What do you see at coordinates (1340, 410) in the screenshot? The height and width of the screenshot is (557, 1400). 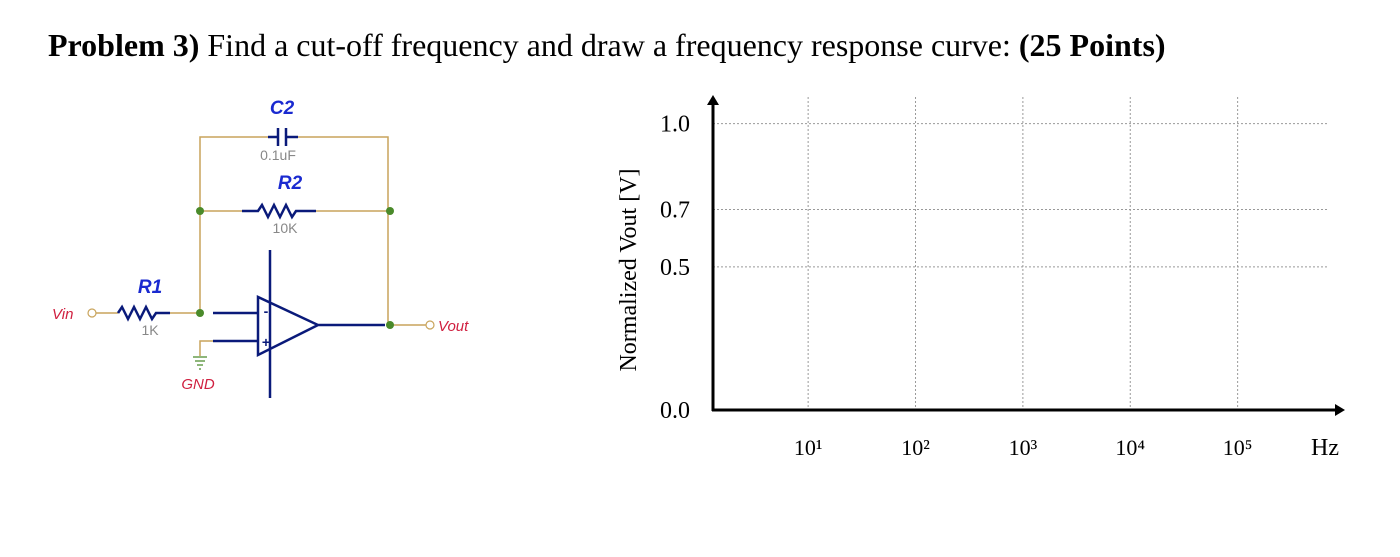 I see `x-axis-arrow` at bounding box center [1340, 410].